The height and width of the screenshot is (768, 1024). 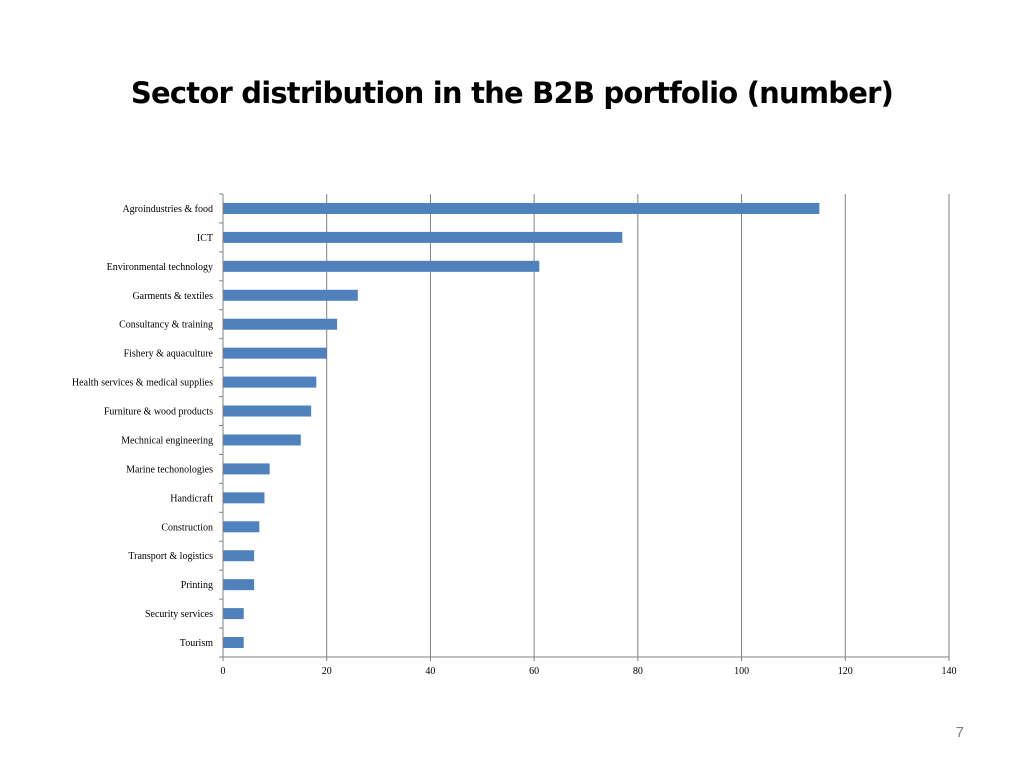 I want to click on tick-labels: 0 20 40 60 80 100 120 140, so click(x=589, y=671).